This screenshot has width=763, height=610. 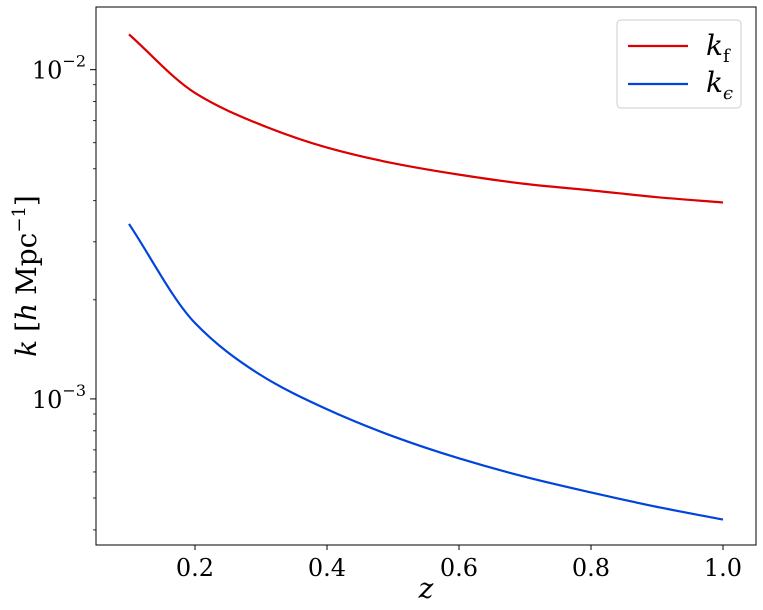 I want to click on x-tick-label: 0.4, so click(x=327, y=568).